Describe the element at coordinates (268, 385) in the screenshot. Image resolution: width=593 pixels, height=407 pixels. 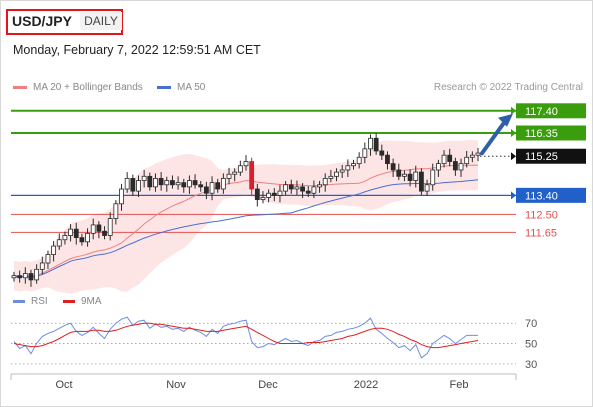
I see `x-tick-label: Dec` at that location.